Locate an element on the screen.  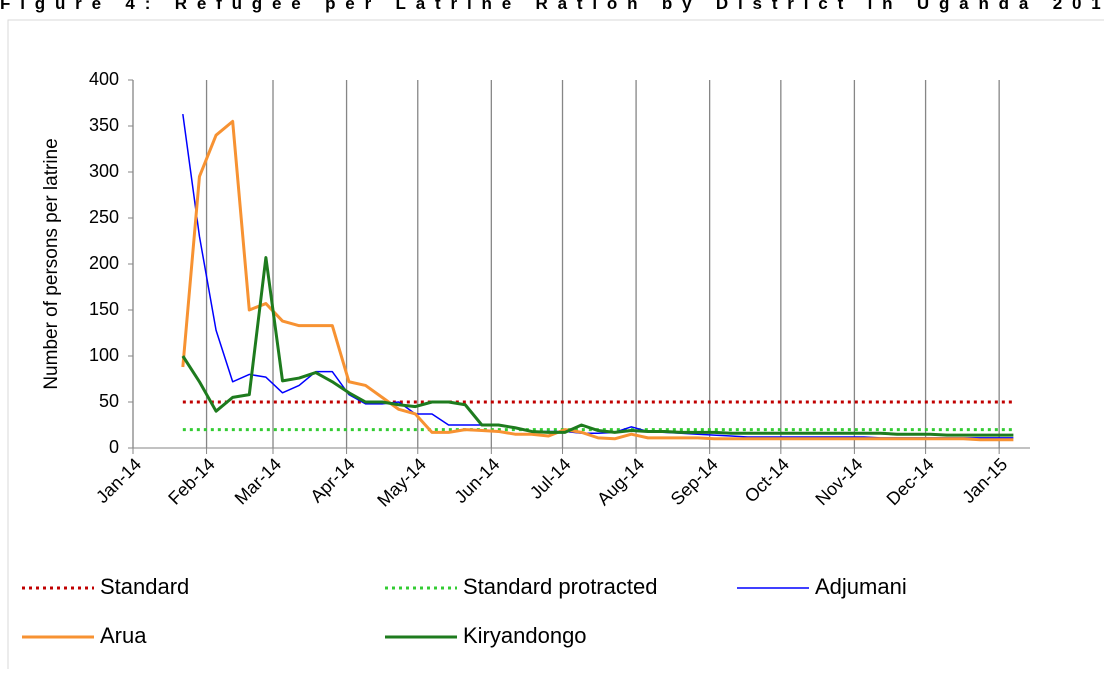
y-tick-label: 250 is located at coordinates (104, 217).